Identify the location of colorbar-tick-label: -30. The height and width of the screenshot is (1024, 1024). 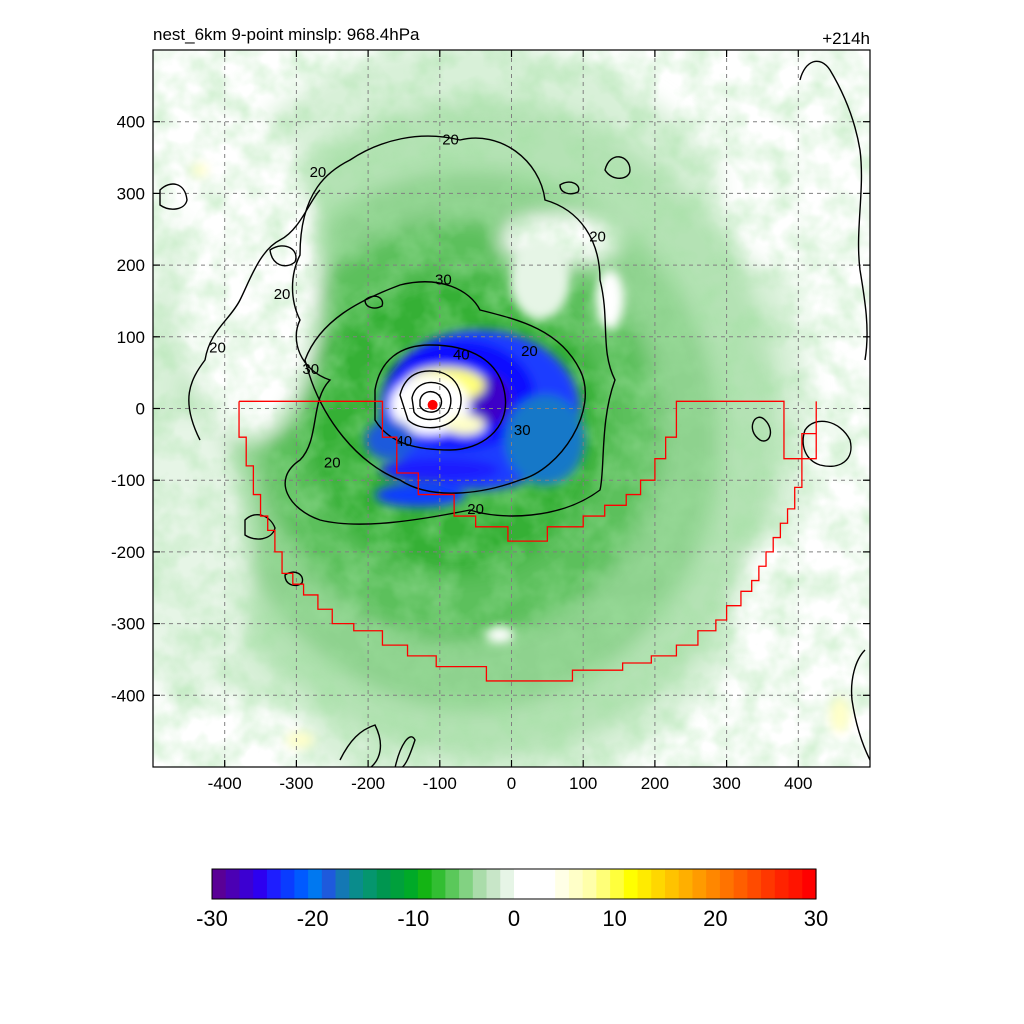
(212, 918).